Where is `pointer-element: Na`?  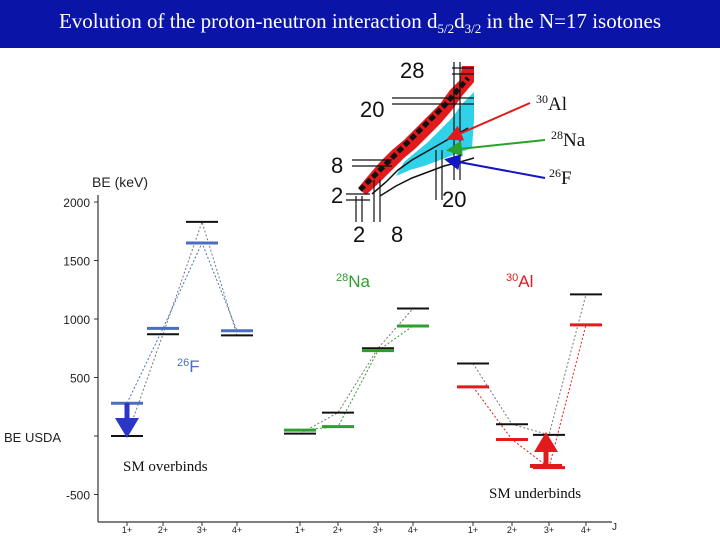
pointer-element: Na is located at coordinates (574, 140).